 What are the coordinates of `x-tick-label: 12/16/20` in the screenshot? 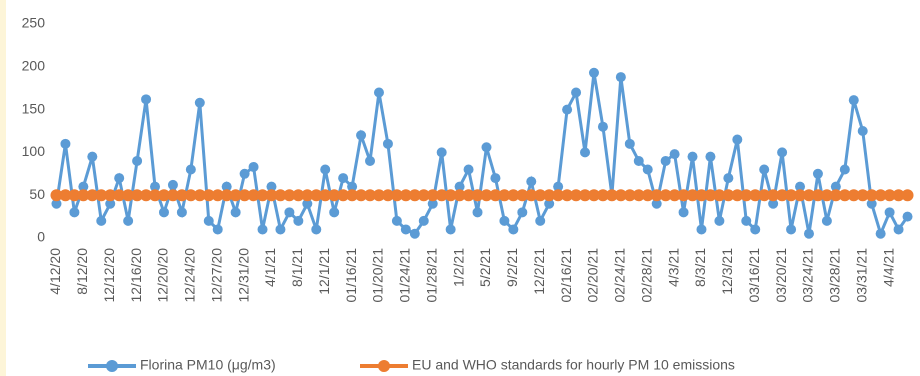 It's located at (136, 275).